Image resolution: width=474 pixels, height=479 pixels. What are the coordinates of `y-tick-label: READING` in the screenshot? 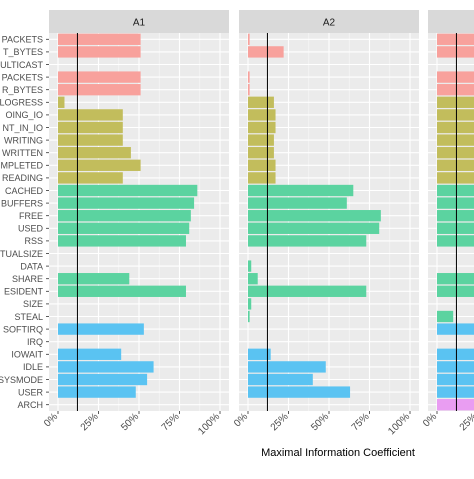 It's located at (22, 178).